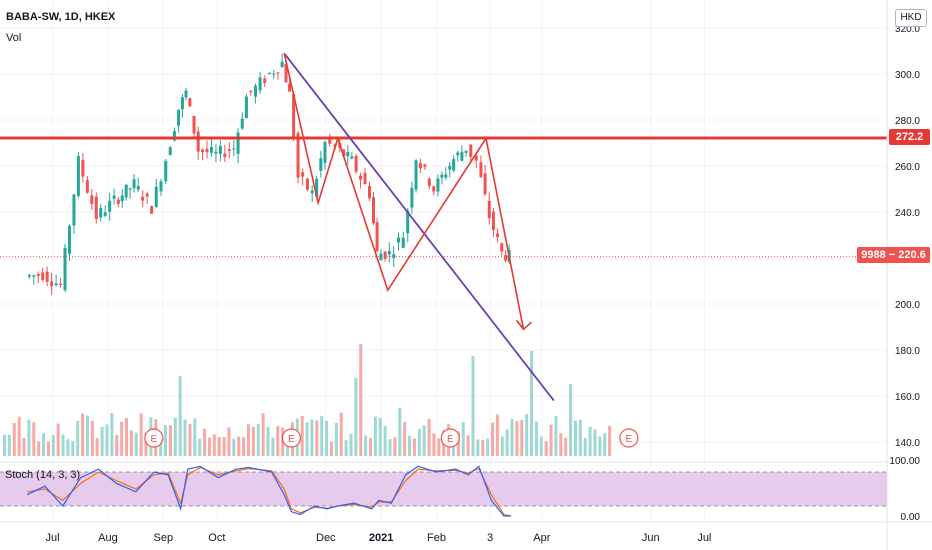 This screenshot has width=932, height=550. I want to click on last-price-tag: 9988 − 220.6, so click(893, 255).